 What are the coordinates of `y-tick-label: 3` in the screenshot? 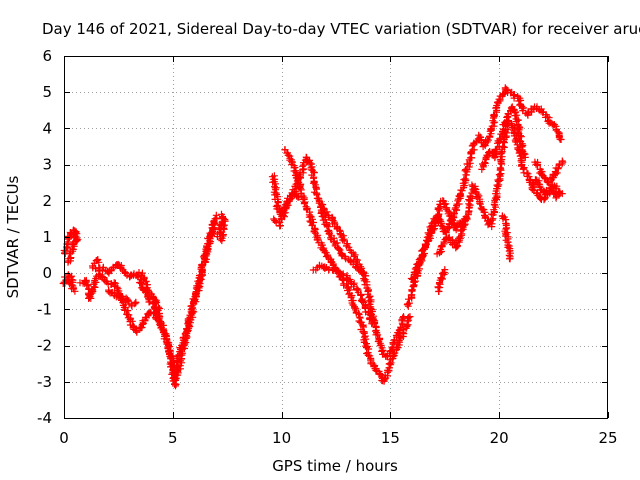 It's located at (47, 165).